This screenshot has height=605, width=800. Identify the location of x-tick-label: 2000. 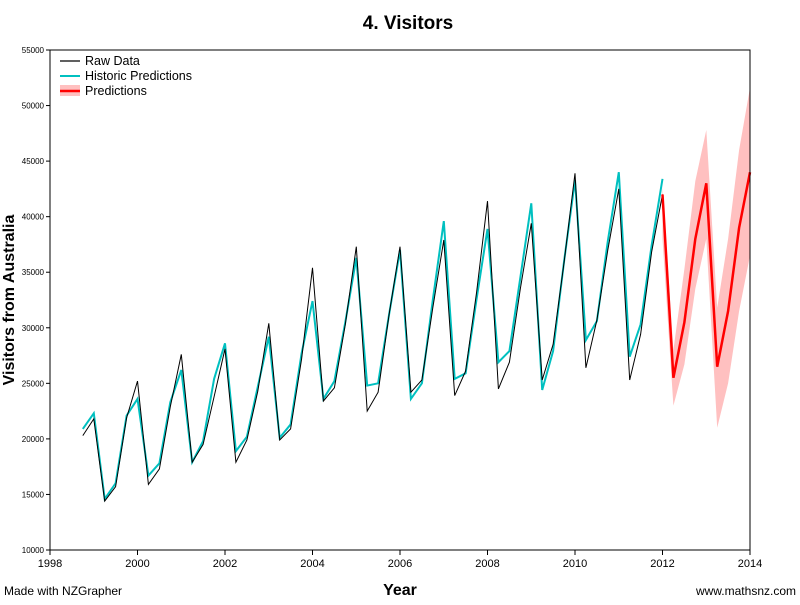
(137, 564).